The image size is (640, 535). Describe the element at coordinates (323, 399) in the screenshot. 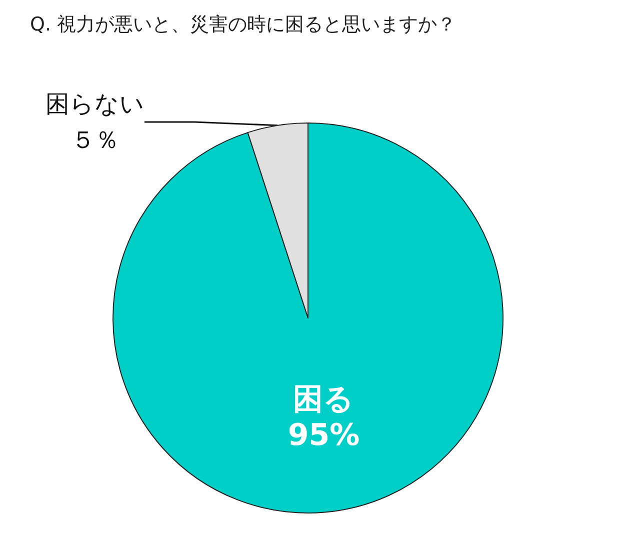

I see `slice-label: 困る` at that location.